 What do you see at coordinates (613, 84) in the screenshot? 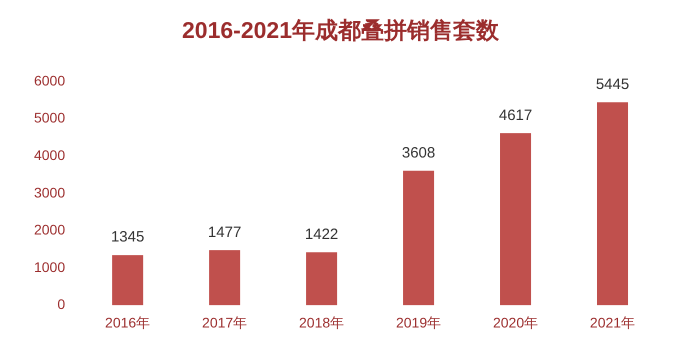
I see `data-label: 5445` at bounding box center [613, 84].